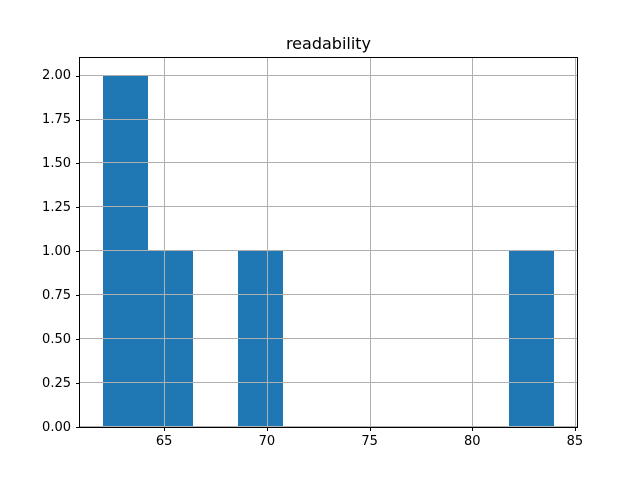 Image resolution: width=640 pixels, height=480 pixels. What do you see at coordinates (56, 76) in the screenshot?
I see `y-tick-label: 2.00` at bounding box center [56, 76].